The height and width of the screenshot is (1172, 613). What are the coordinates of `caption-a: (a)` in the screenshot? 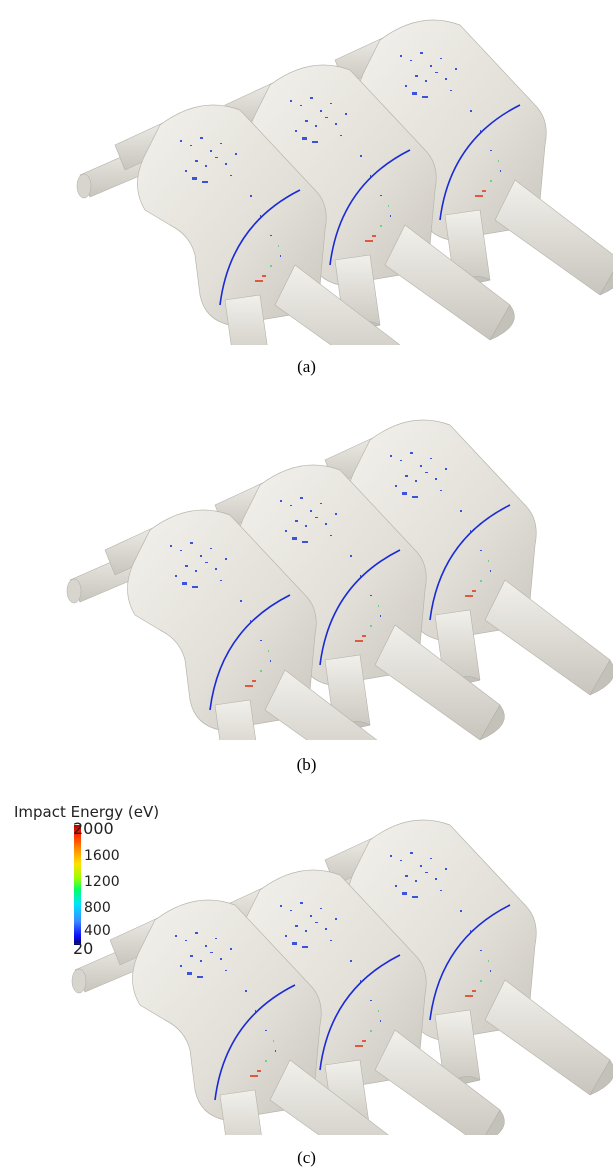 It's located at (306, 366).